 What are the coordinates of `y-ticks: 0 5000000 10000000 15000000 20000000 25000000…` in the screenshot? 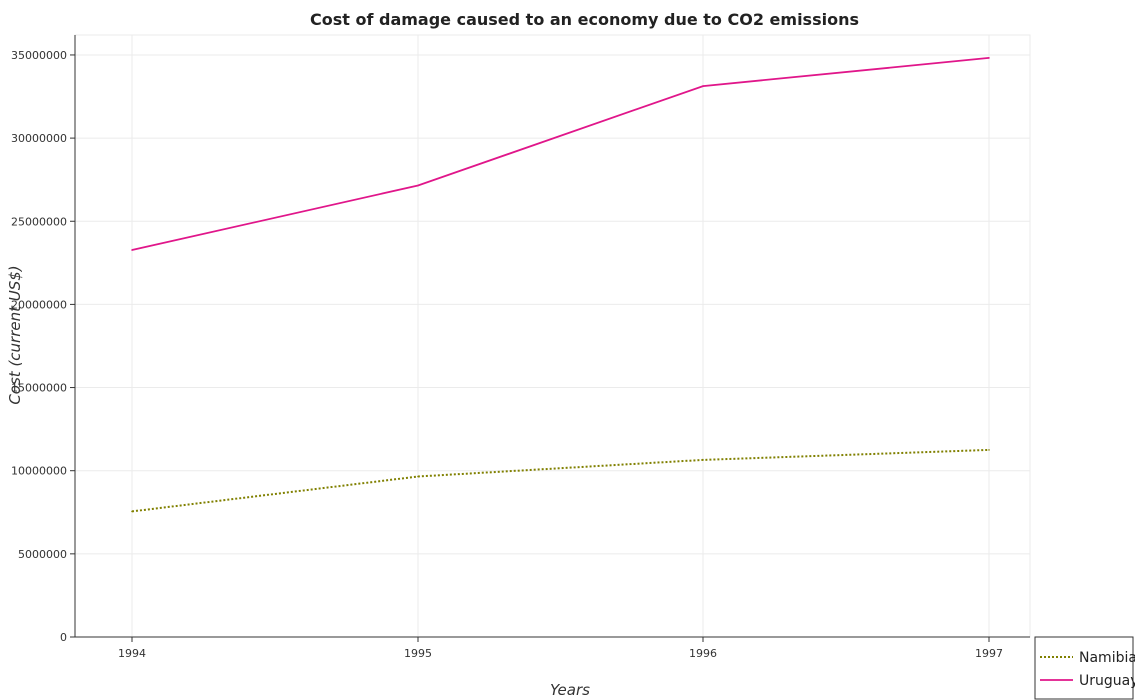 It's located at (43, 346).